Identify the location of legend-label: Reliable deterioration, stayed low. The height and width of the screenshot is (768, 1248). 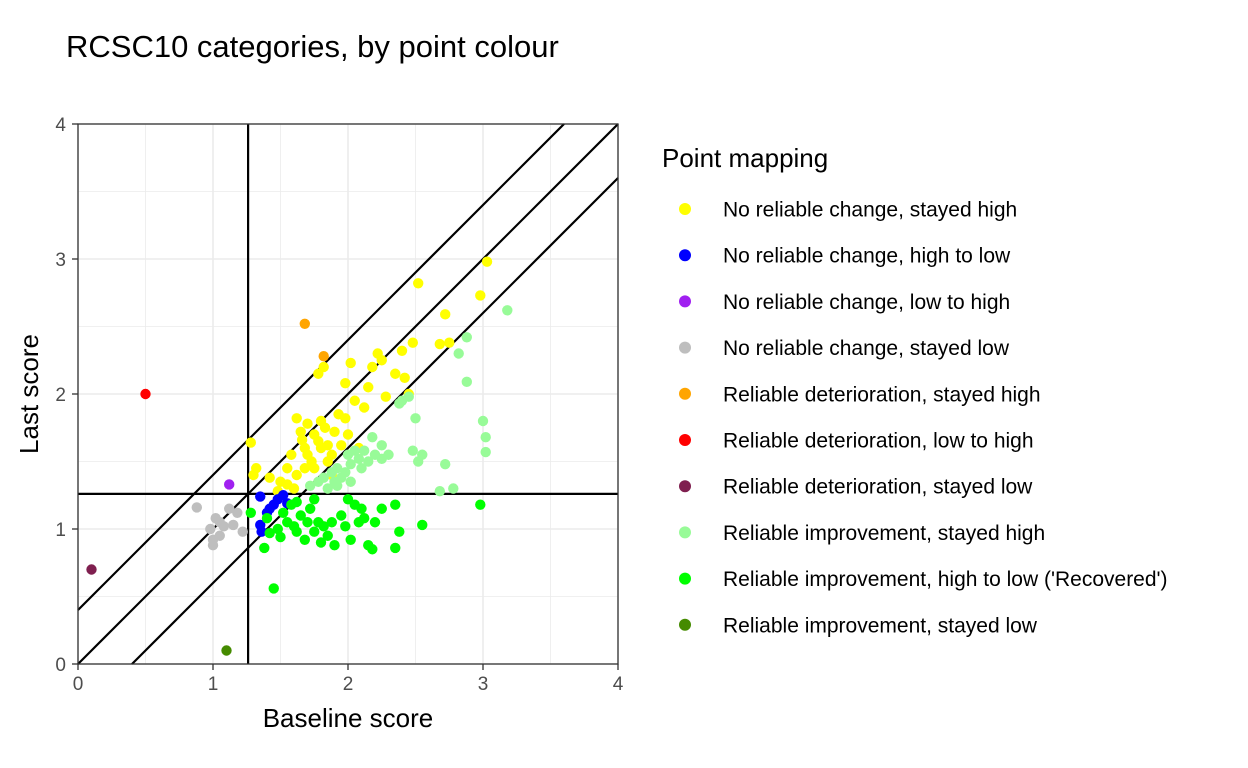
(878, 487).